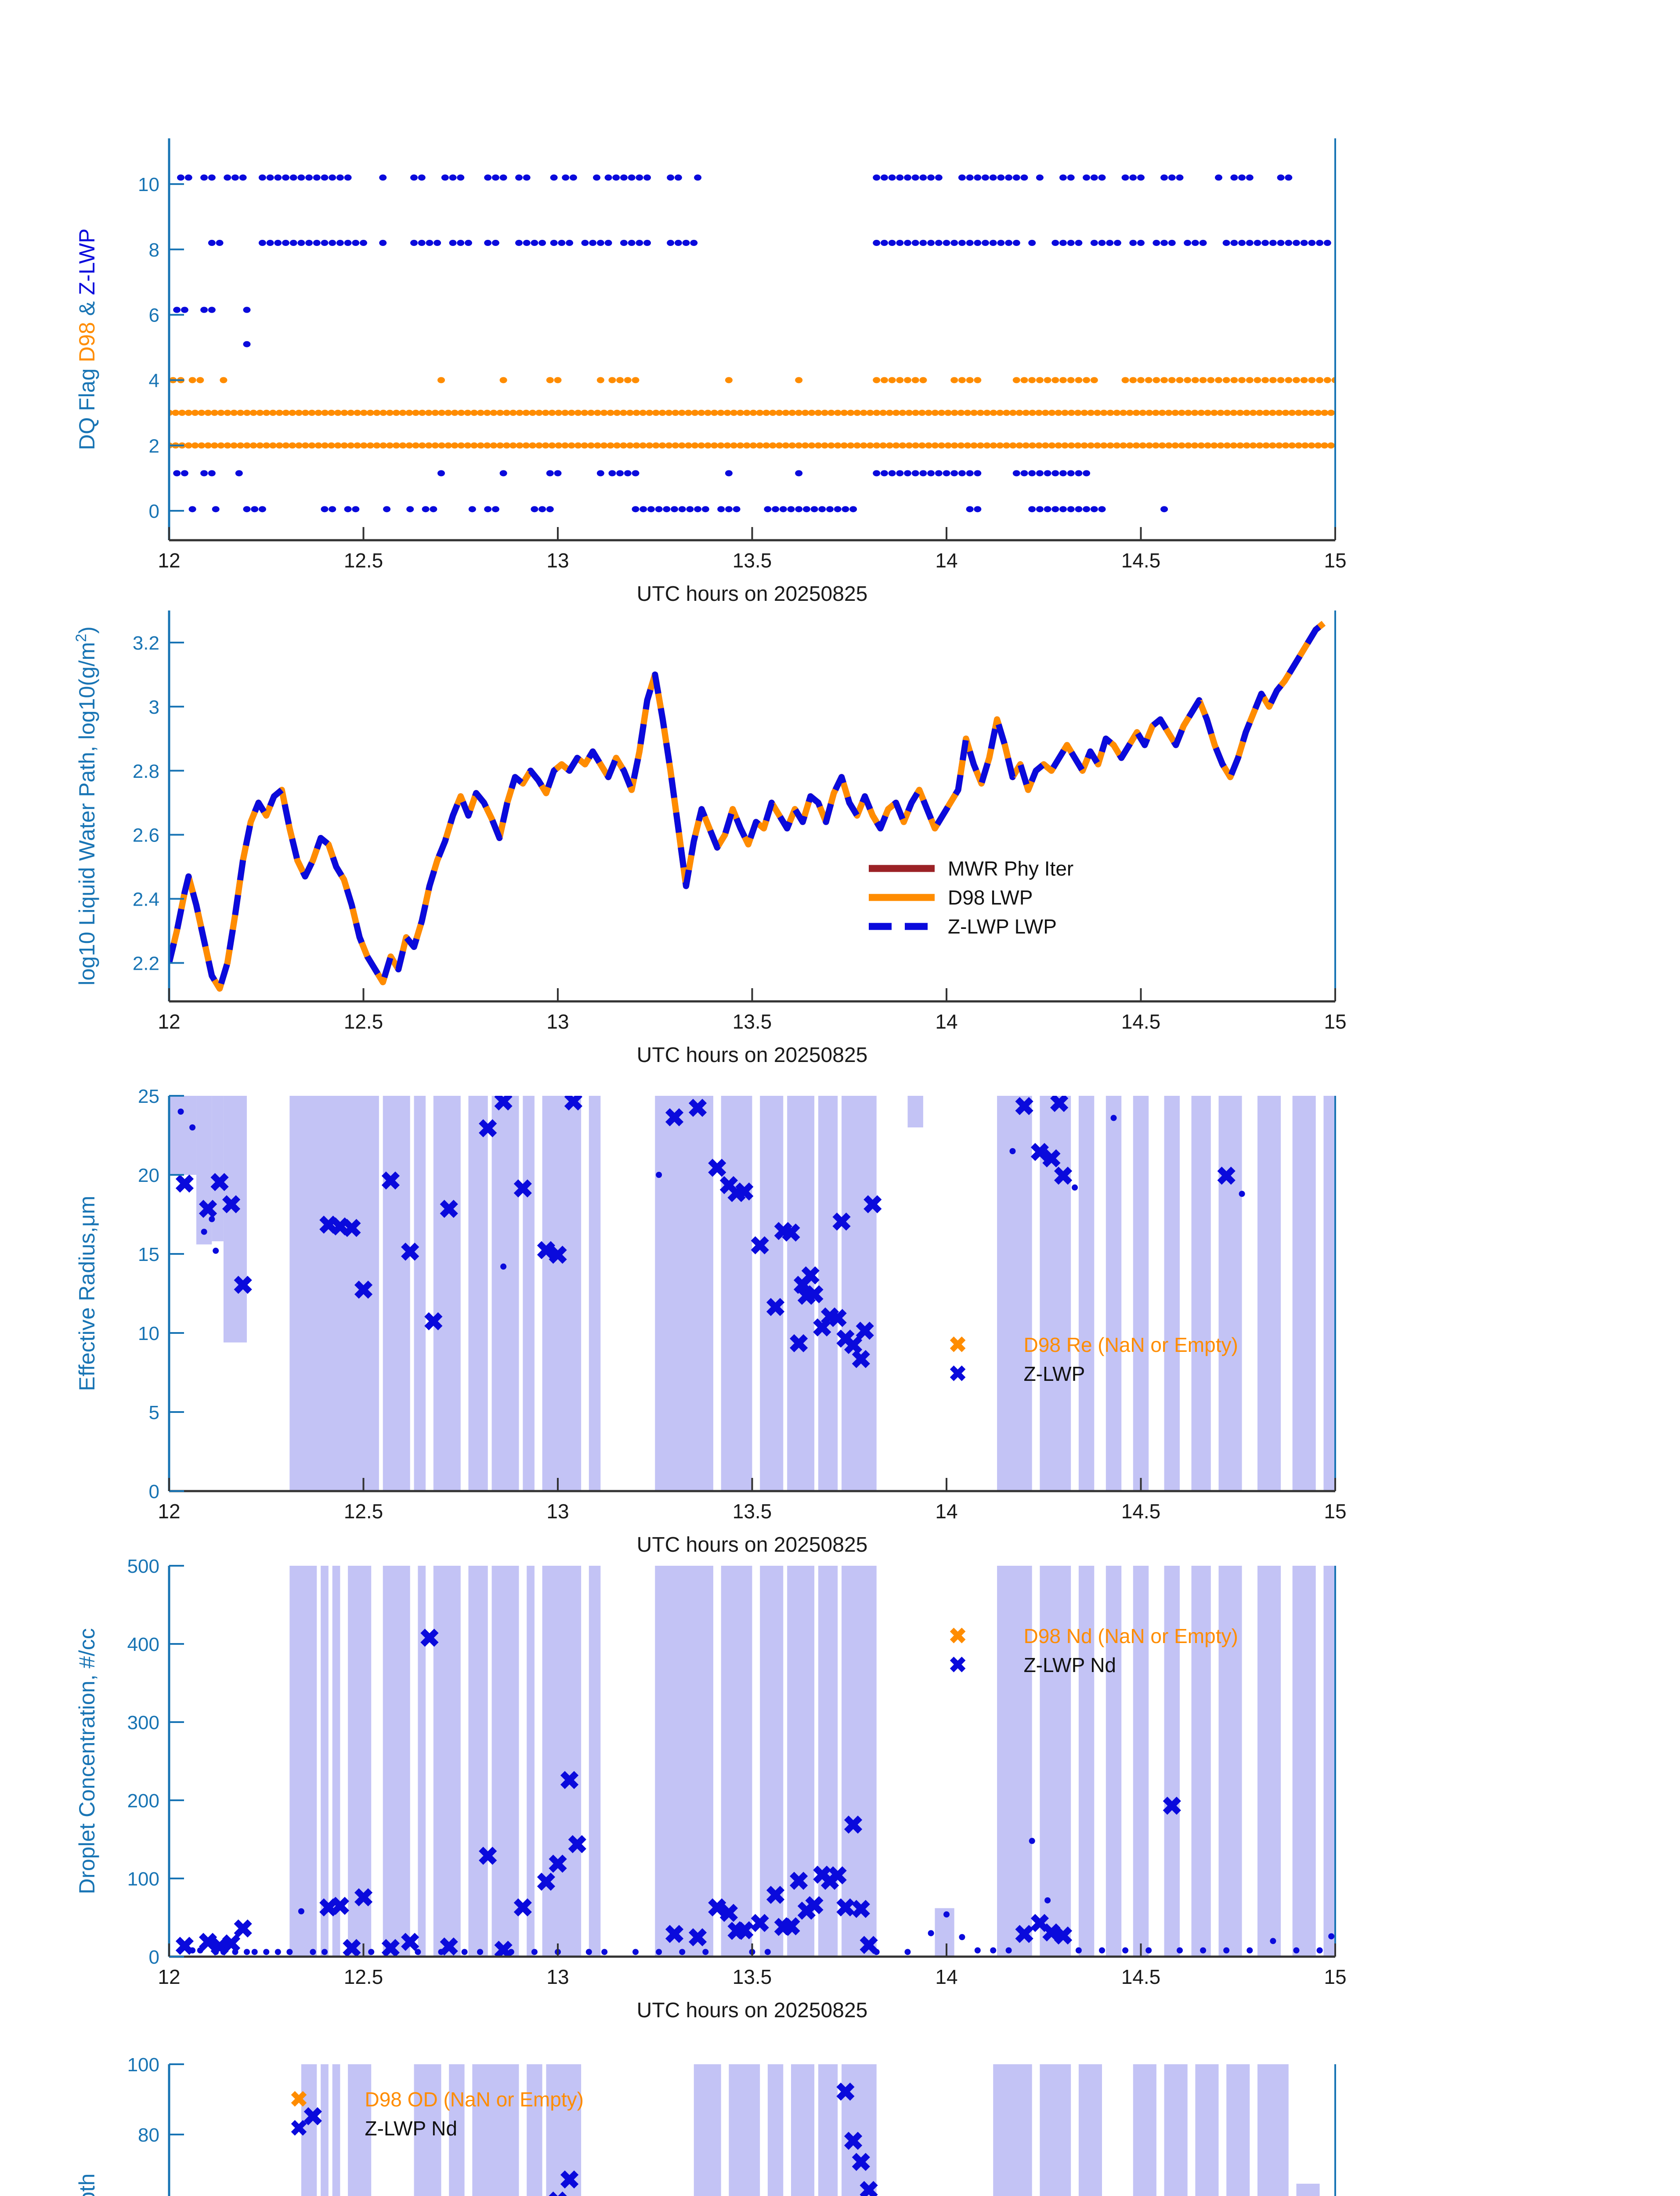  I want to click on y-tick-label: 5, so click(154, 1412).